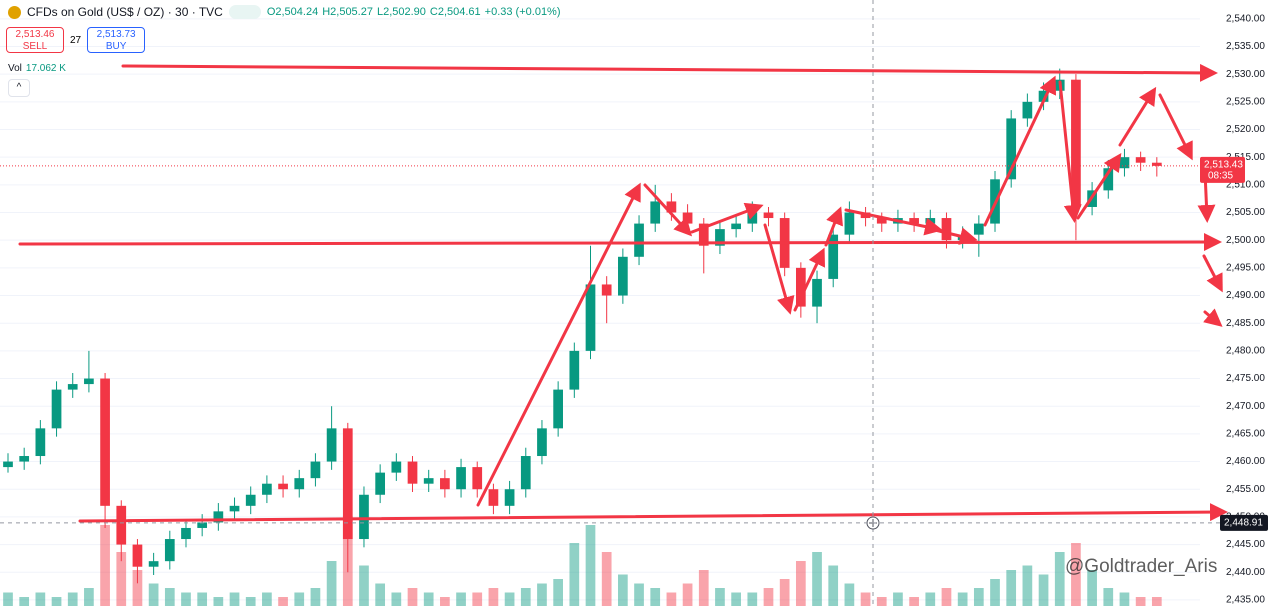  I want to click on buy-button: 2,513.73 BUY, so click(116, 40).